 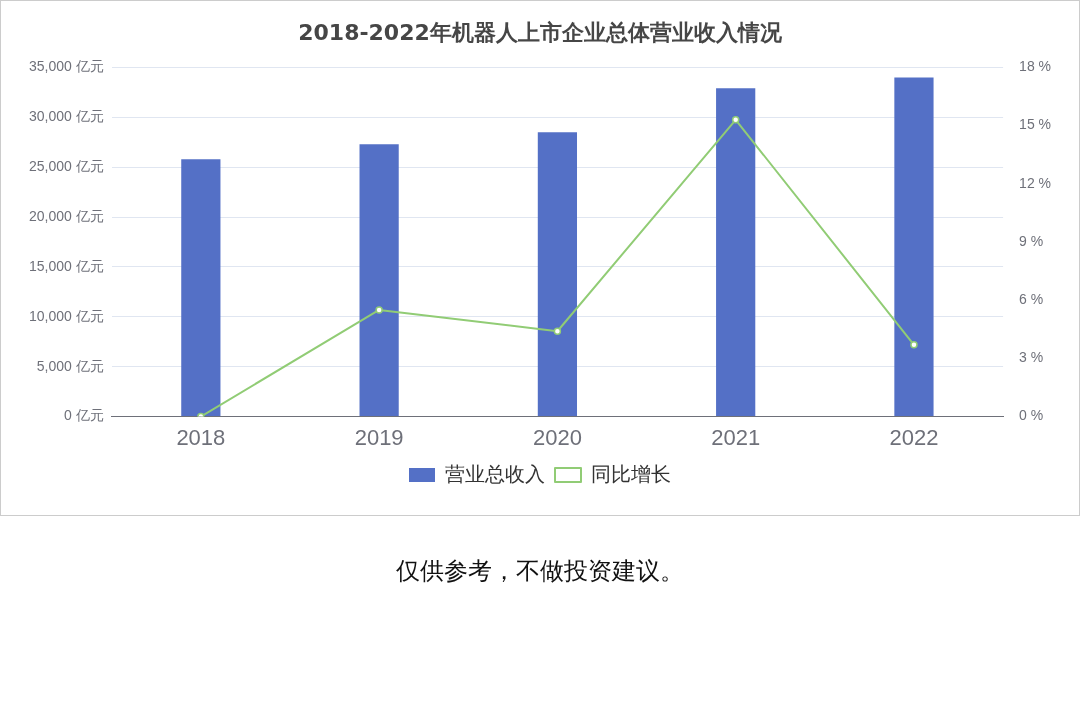 What do you see at coordinates (631, 473) in the screenshot?
I see `legend-label: 同比增长` at bounding box center [631, 473].